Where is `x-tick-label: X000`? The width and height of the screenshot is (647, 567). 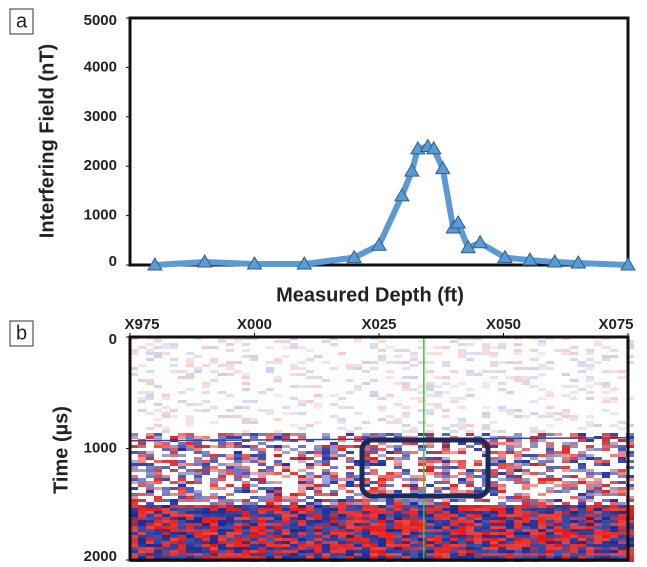 x-tick-label: X000 is located at coordinates (254, 324).